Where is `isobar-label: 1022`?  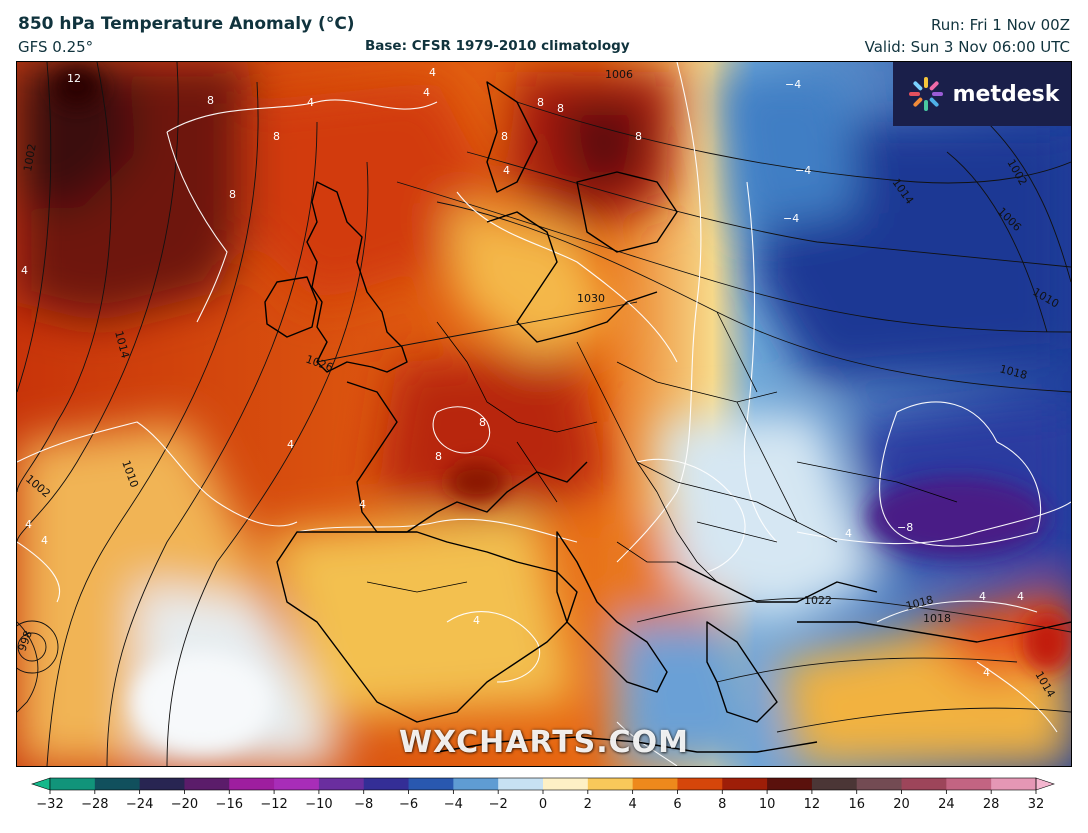 isobar-label: 1022 is located at coordinates (818, 600).